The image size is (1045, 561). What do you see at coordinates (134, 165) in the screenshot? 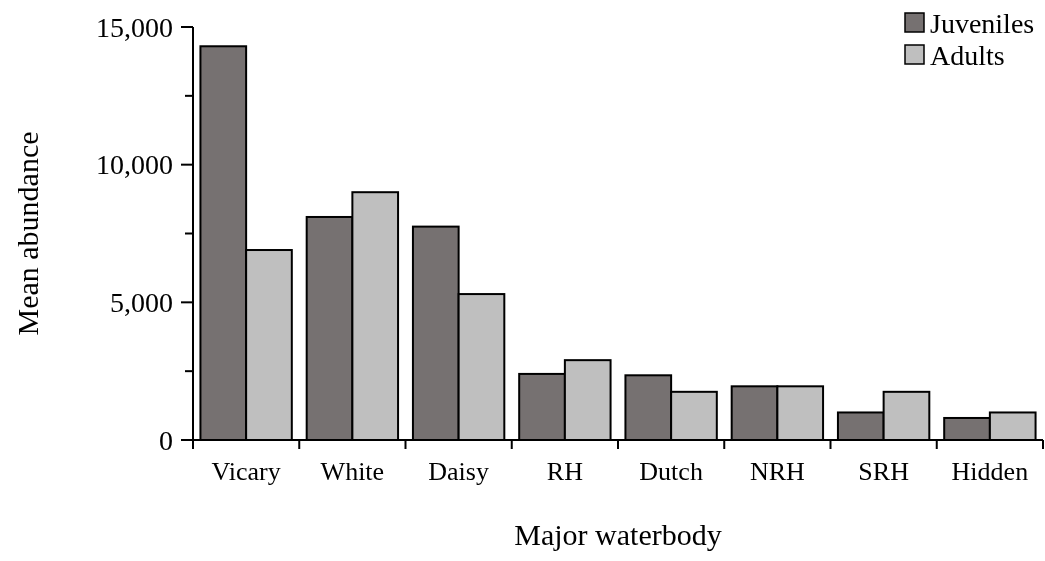
I see `y-tick-label: 10,000` at bounding box center [134, 165].